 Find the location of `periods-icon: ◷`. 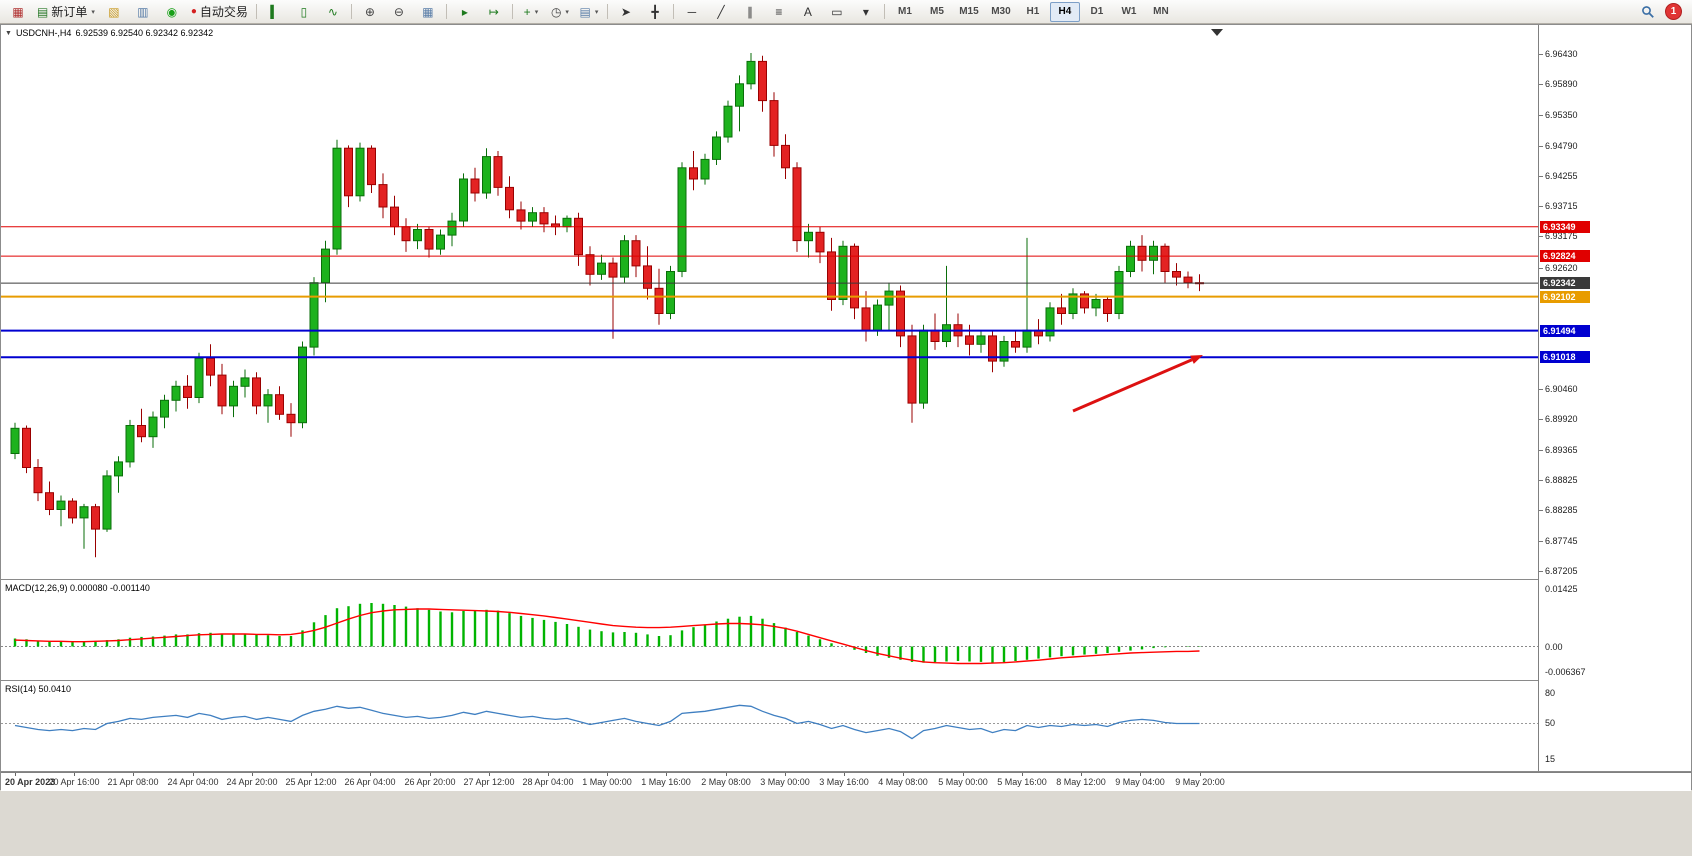

periods-icon: ◷ is located at coordinates (556, 11).